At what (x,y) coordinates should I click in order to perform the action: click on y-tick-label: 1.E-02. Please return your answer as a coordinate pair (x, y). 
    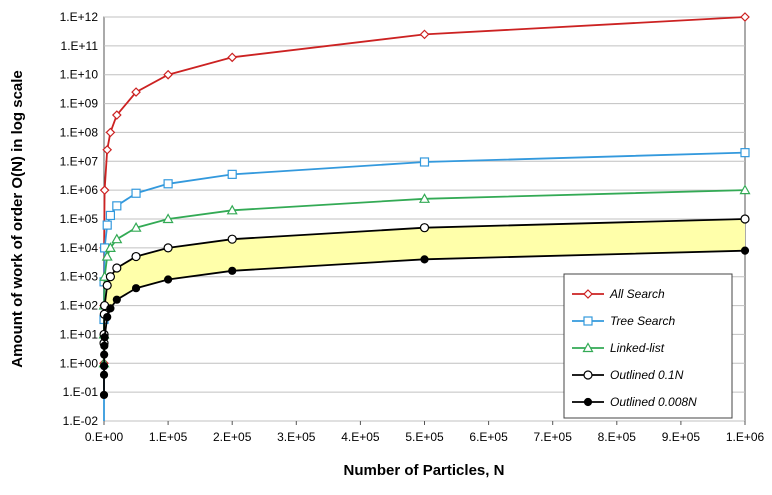
    Looking at the image, I should click on (81, 421).